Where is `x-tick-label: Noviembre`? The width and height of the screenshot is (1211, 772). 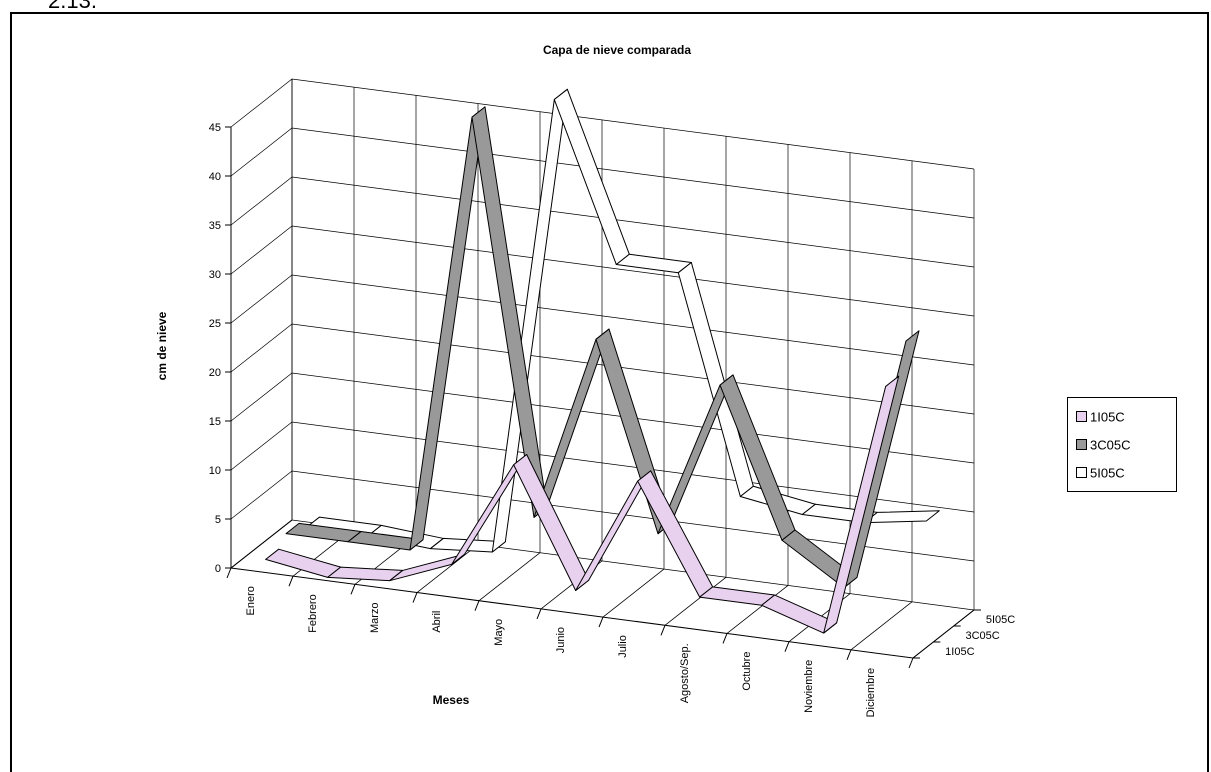 x-tick-label: Noviembre is located at coordinates (809, 686).